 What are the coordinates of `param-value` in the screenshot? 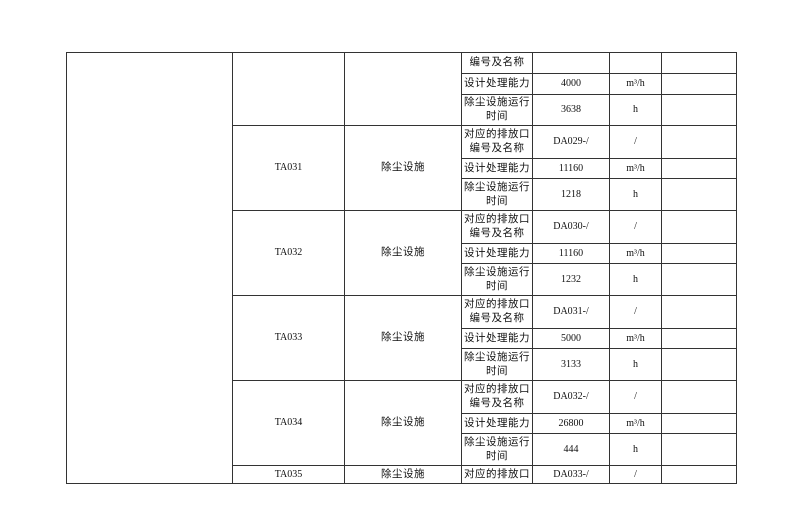 It's located at (571, 63).